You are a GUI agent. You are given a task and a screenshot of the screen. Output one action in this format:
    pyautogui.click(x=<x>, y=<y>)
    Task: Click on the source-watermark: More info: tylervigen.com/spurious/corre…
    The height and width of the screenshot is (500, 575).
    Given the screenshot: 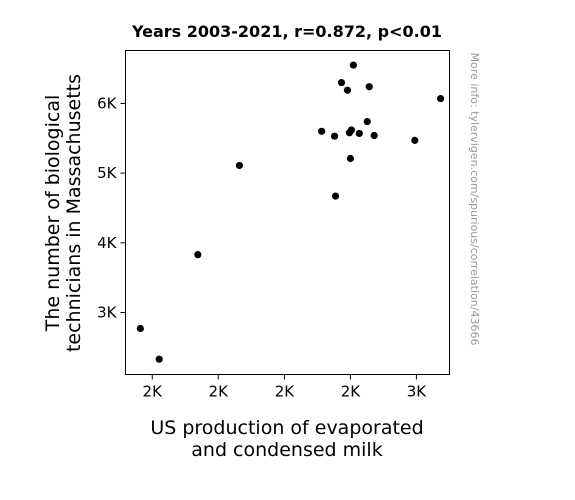 What is the action you would take?
    pyautogui.click(x=474, y=199)
    